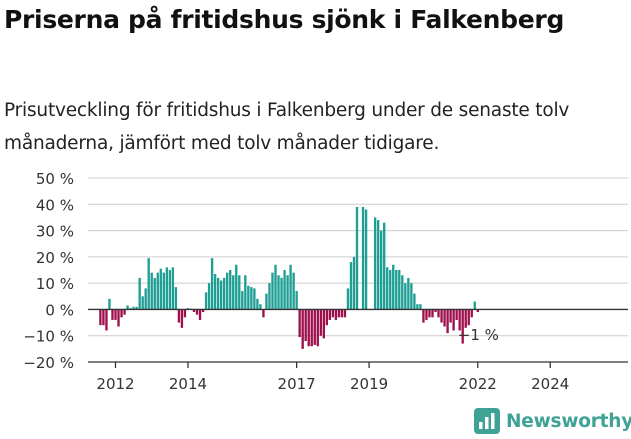 Image resolution: width=631 pixels, height=439 pixels. Describe the element at coordinates (55, 205) in the screenshot. I see `y-tick-label: 40 %` at that location.